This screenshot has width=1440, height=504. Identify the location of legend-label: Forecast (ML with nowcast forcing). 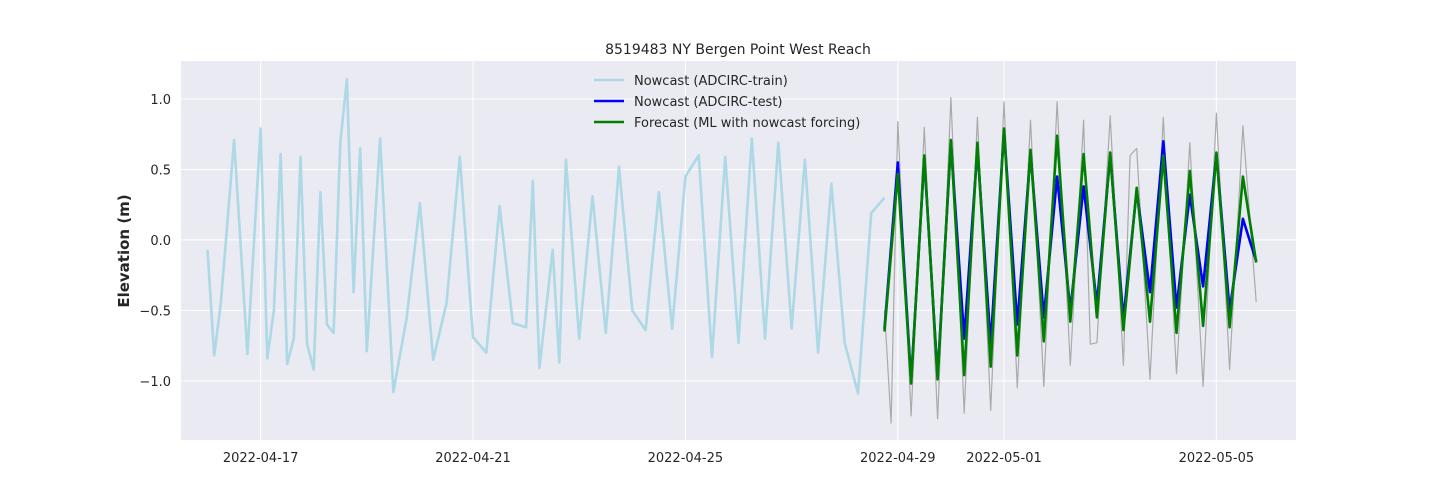
(747, 123).